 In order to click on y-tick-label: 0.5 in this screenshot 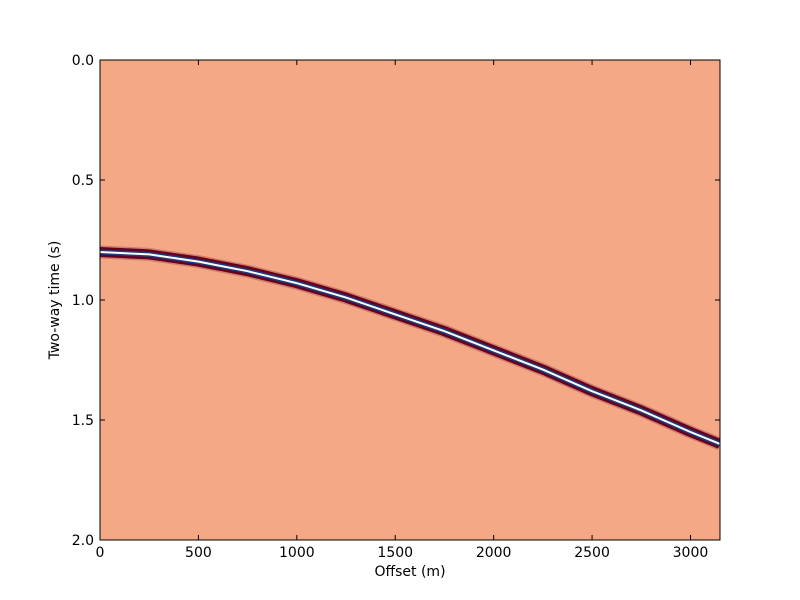, I will do `click(83, 181)`.